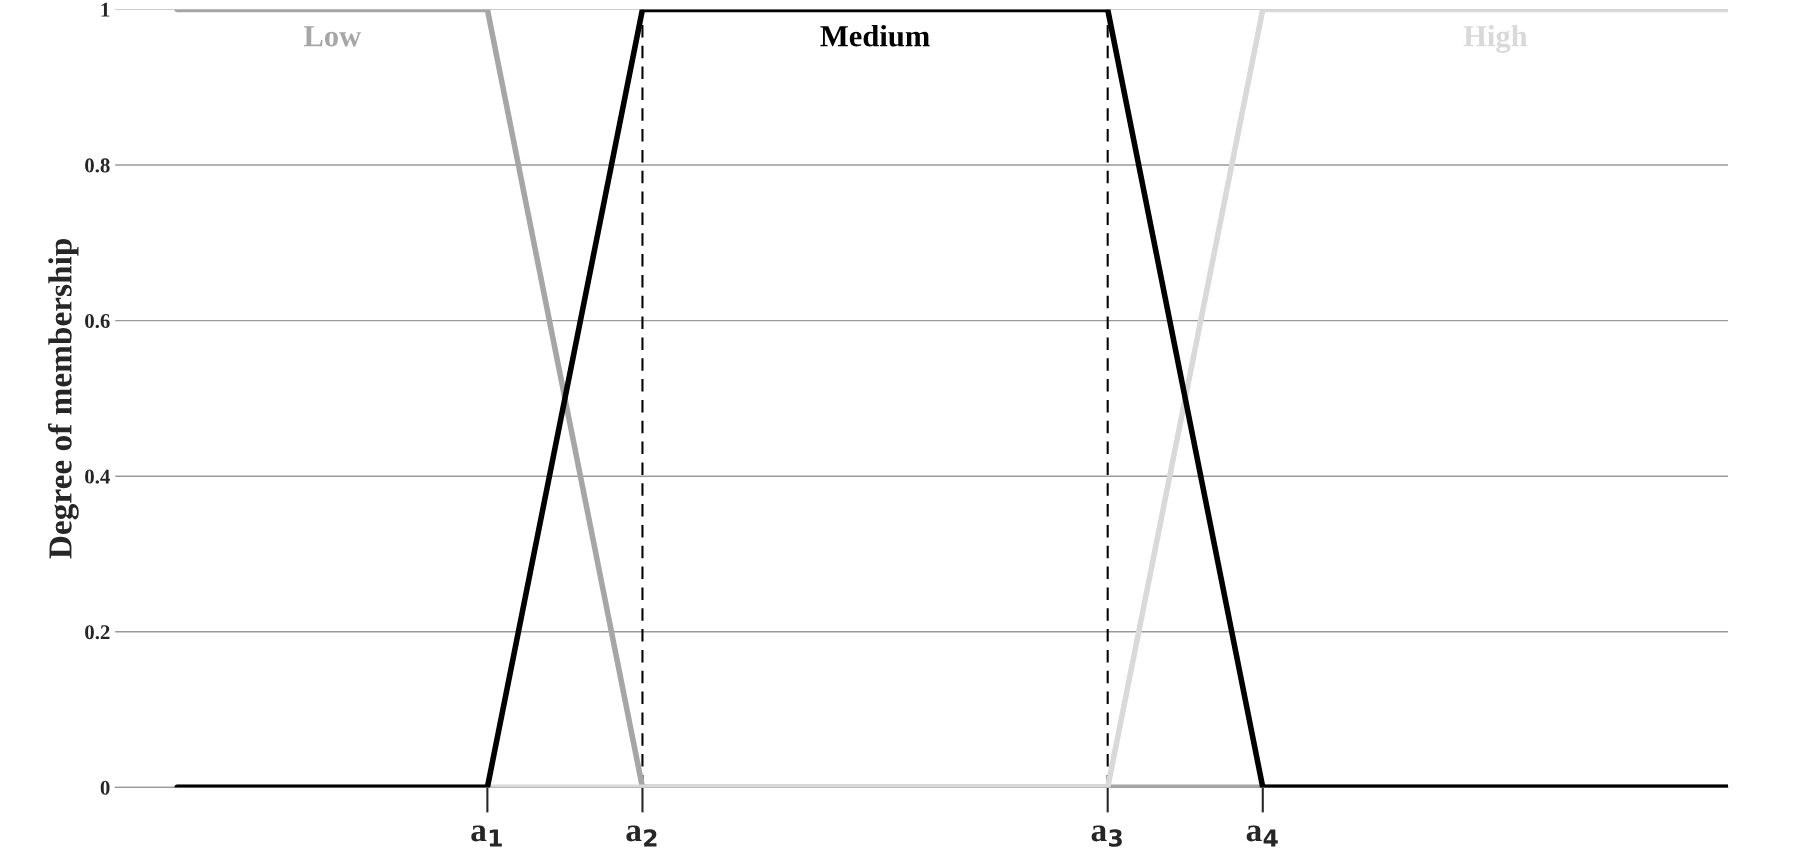  What do you see at coordinates (486, 836) in the screenshot?
I see `x-tick-label: a$_{1}$` at bounding box center [486, 836].